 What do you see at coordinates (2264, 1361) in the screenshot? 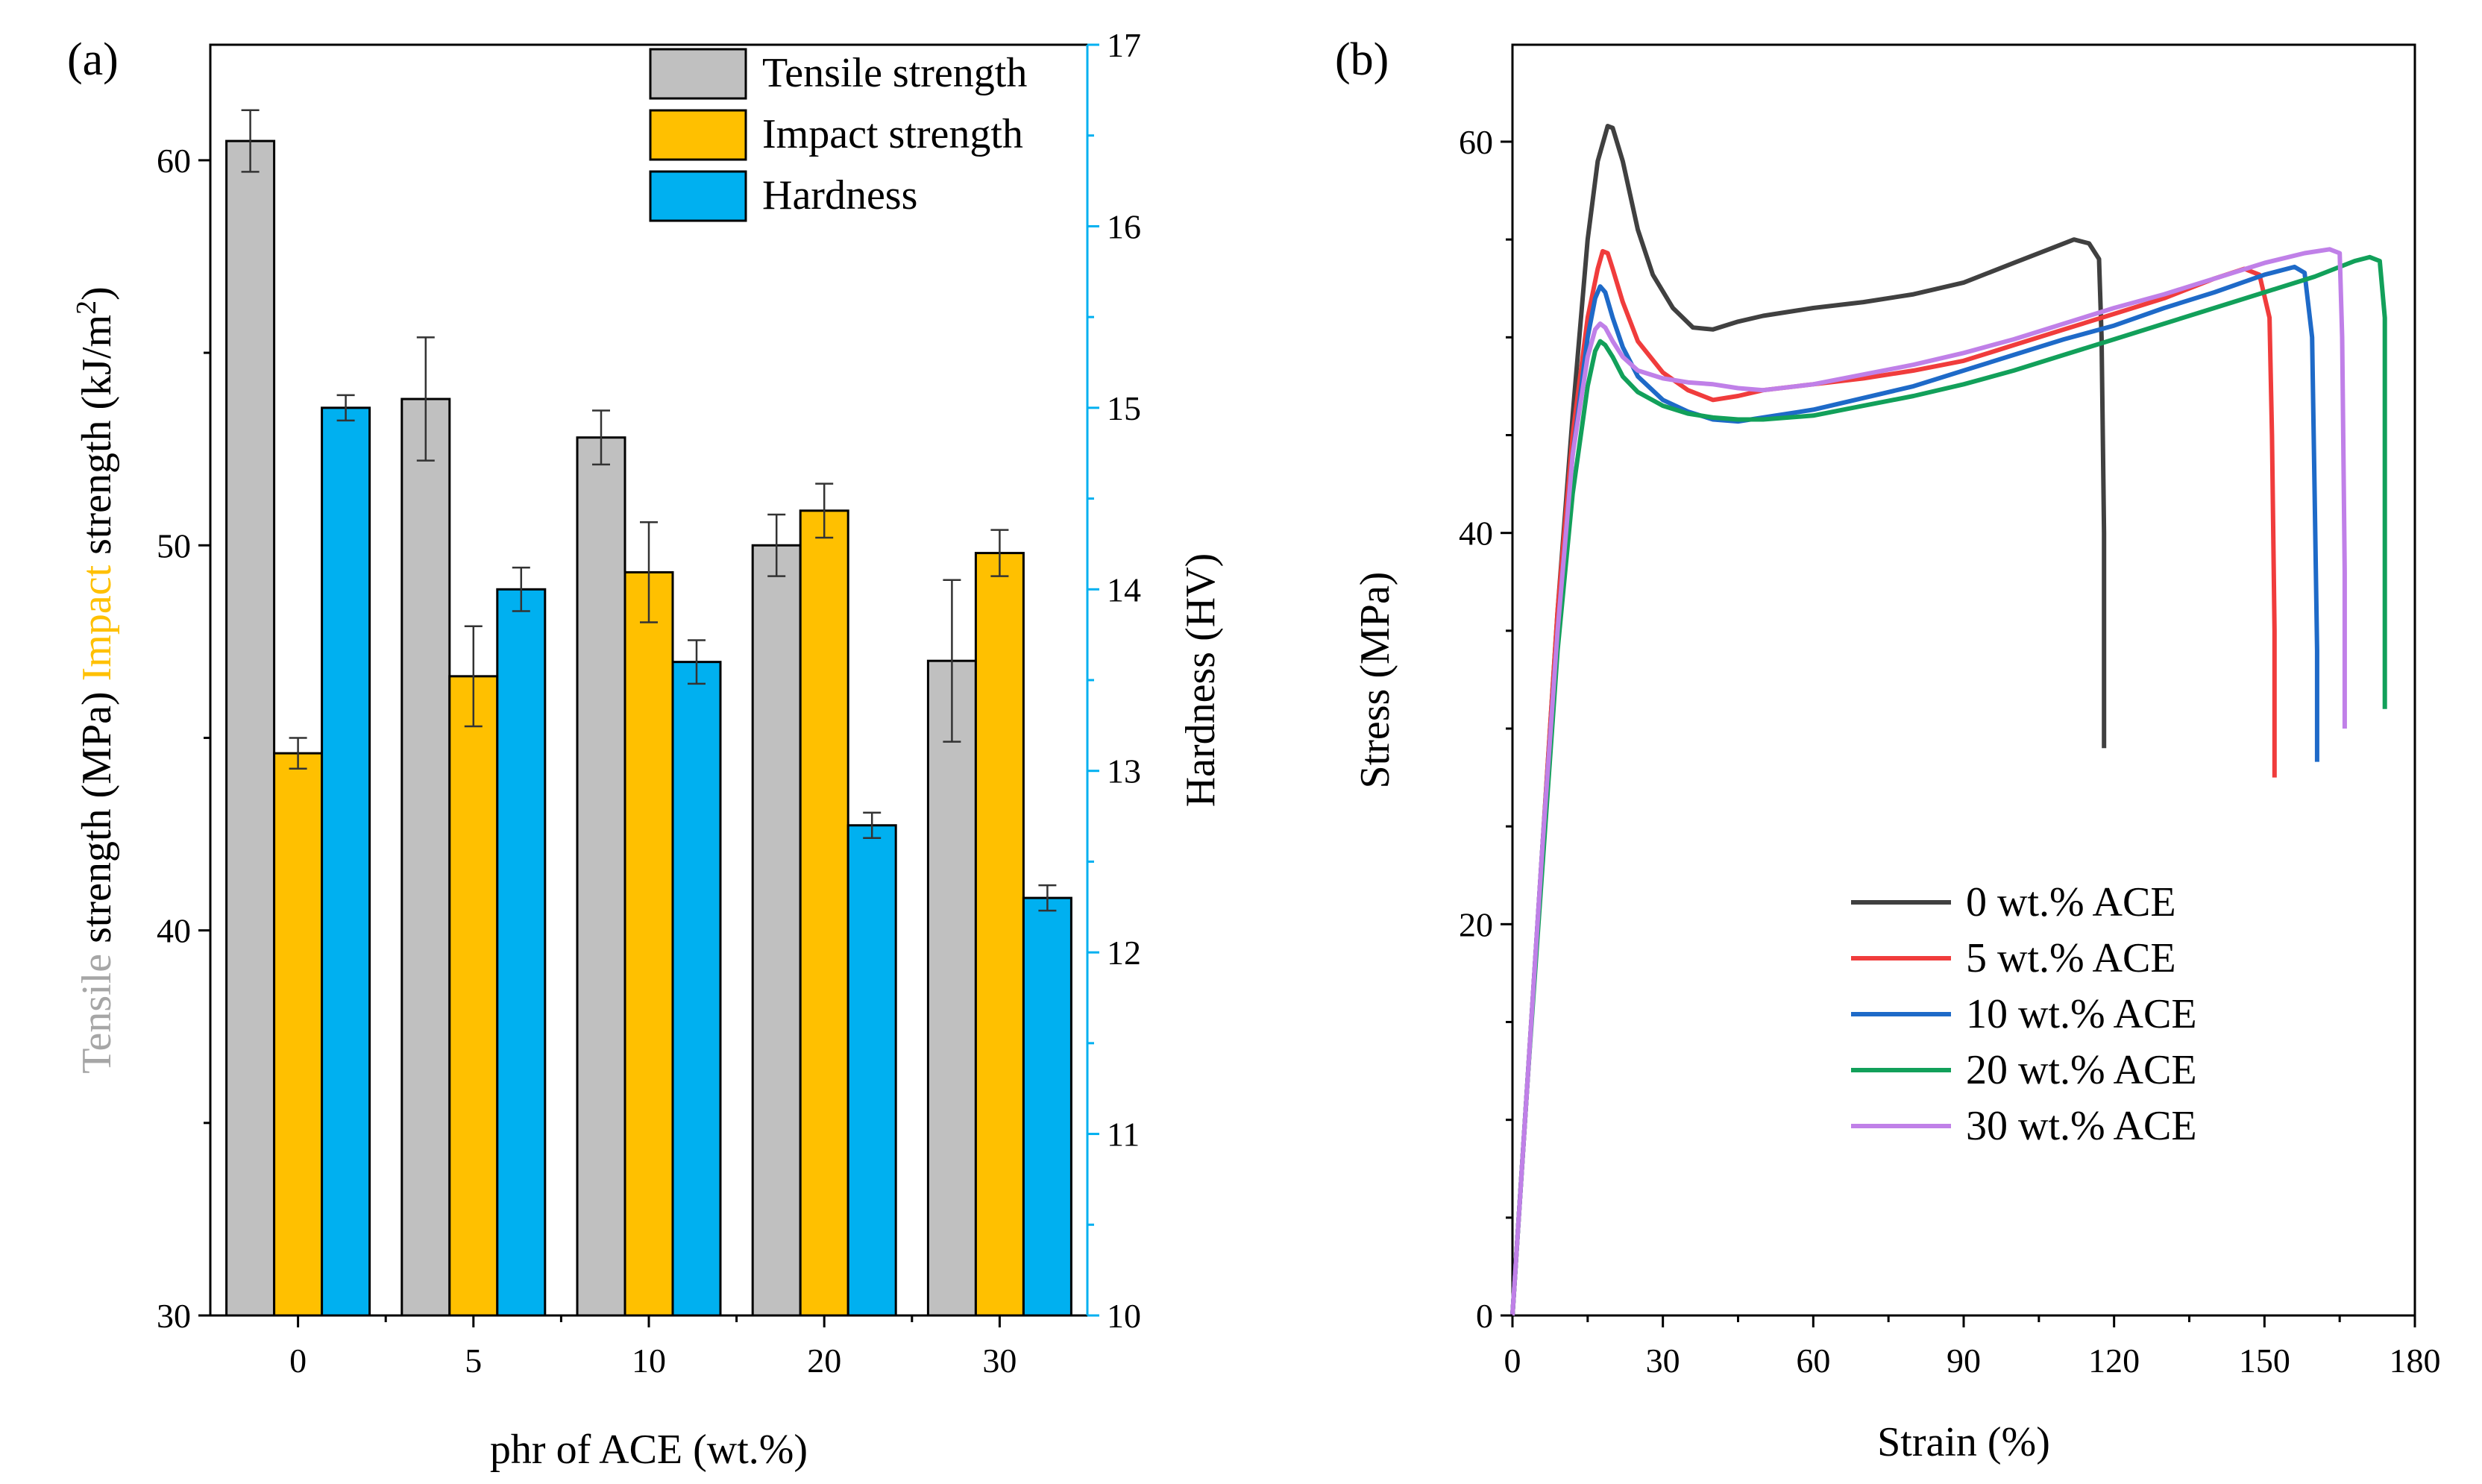
I see `b-xtick-label-150: 150` at bounding box center [2264, 1361].